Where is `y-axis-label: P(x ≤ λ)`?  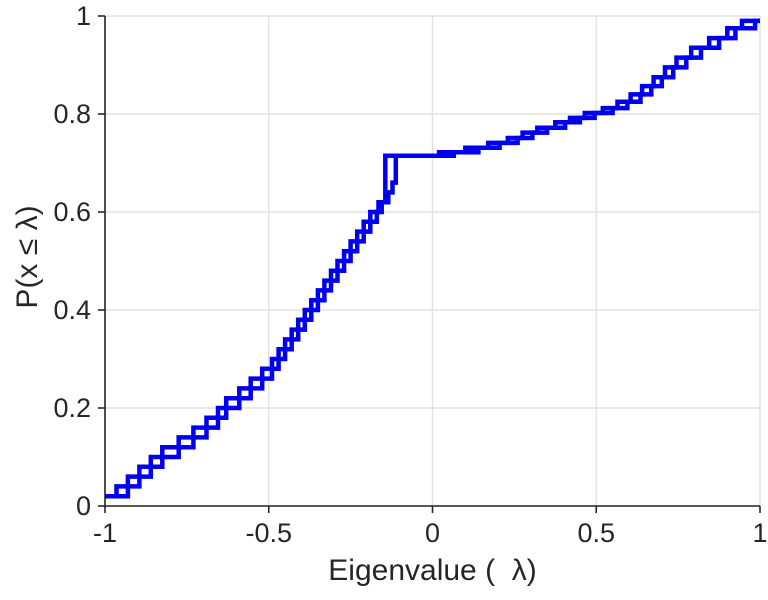 y-axis-label: P(x ≤ λ) is located at coordinates (27, 257).